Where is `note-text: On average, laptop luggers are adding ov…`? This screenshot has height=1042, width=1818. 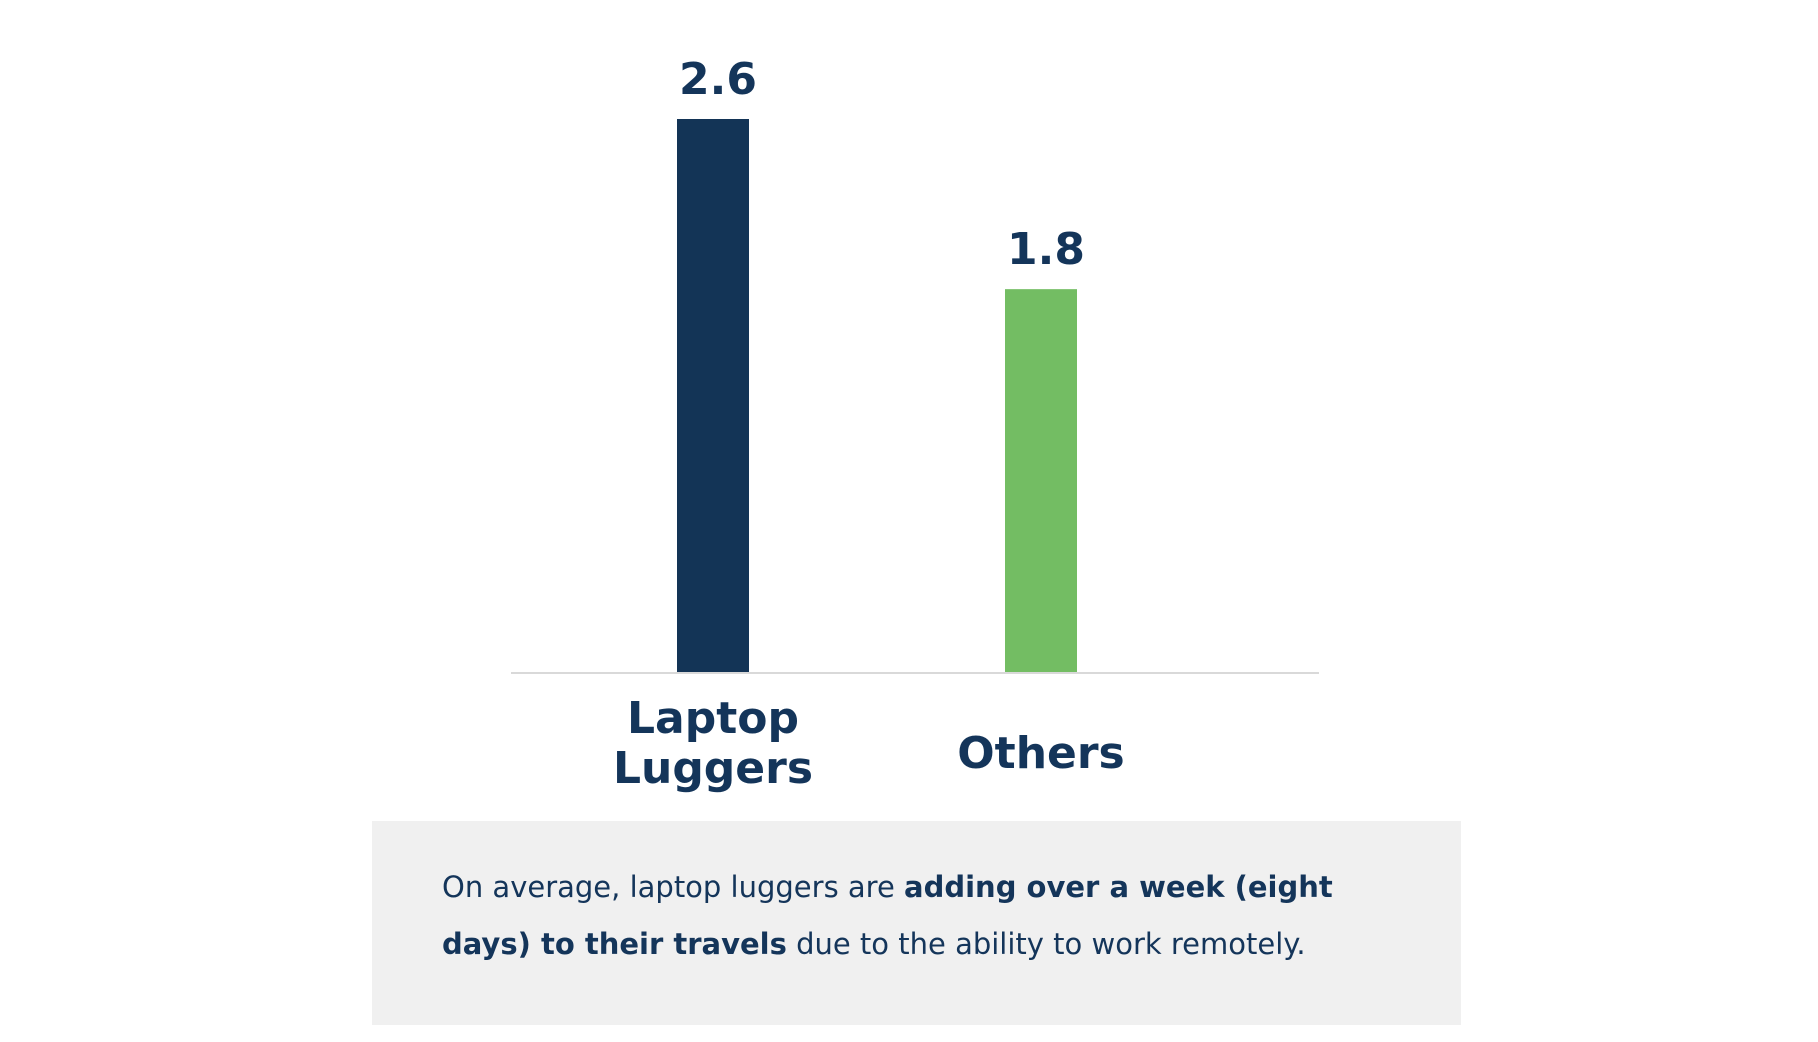 note-text: On average, laptop luggers are adding ov… is located at coordinates (916, 916).